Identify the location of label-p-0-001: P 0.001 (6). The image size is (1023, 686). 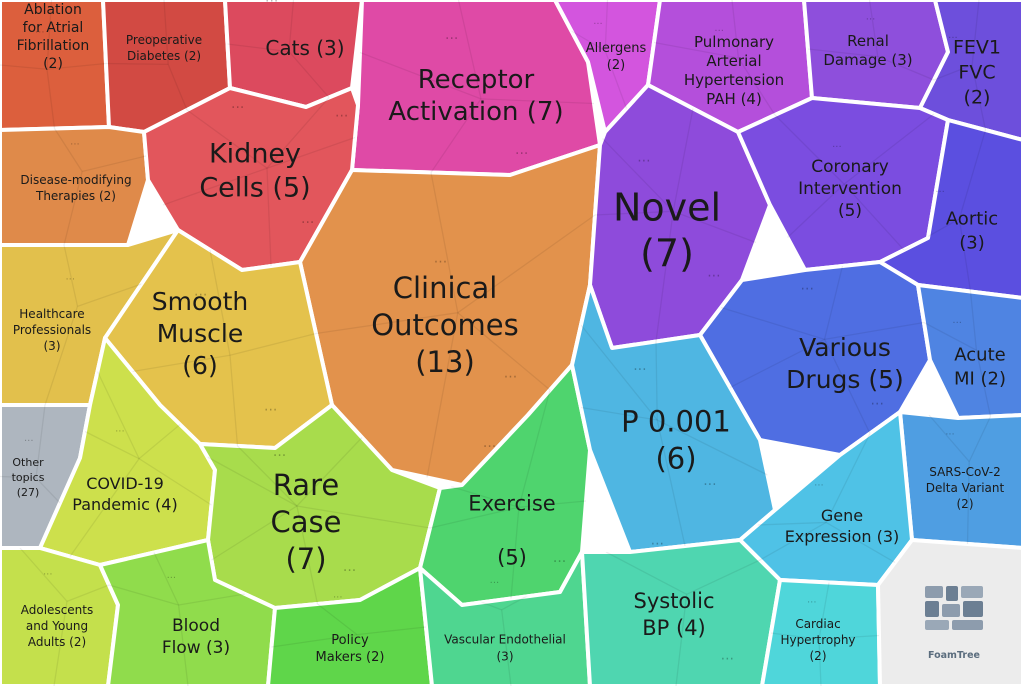
(676, 440).